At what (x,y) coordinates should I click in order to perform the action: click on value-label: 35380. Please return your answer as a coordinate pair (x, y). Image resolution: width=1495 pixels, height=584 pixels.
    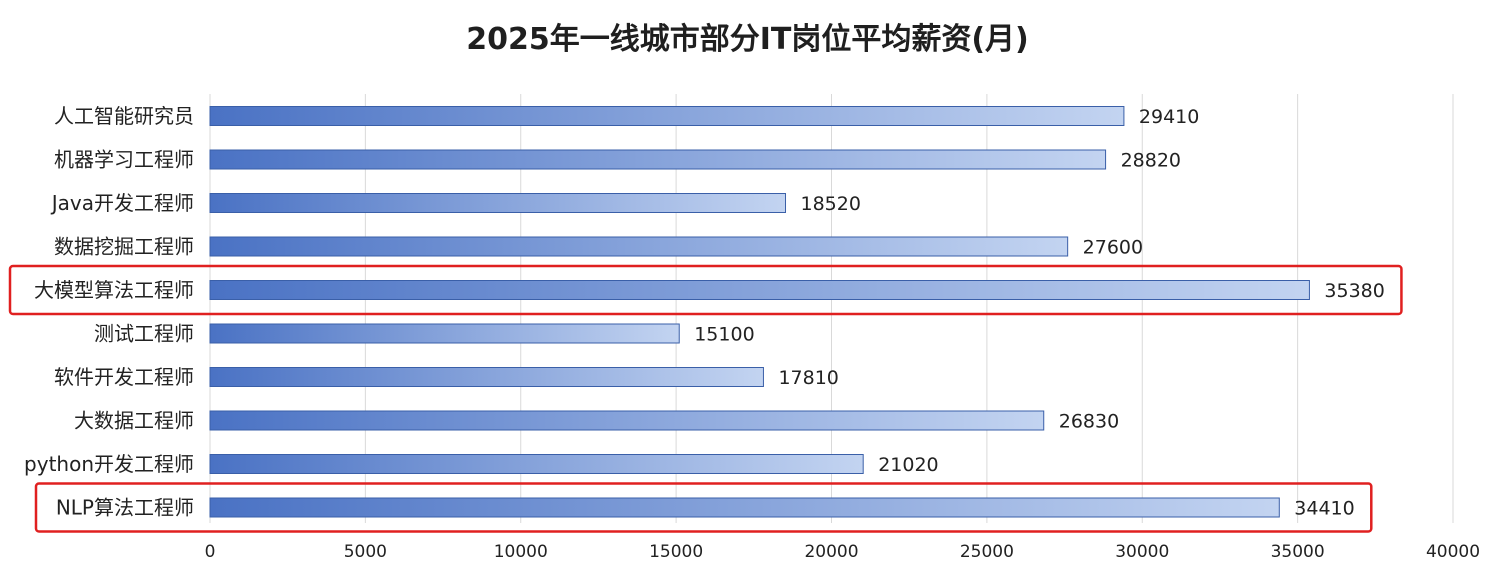
    Looking at the image, I should click on (1354, 291).